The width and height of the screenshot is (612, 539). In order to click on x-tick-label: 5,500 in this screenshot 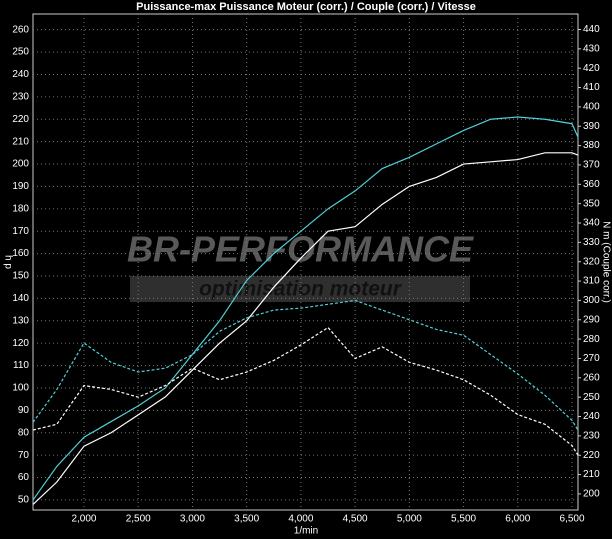, I will do `click(463, 519)`.